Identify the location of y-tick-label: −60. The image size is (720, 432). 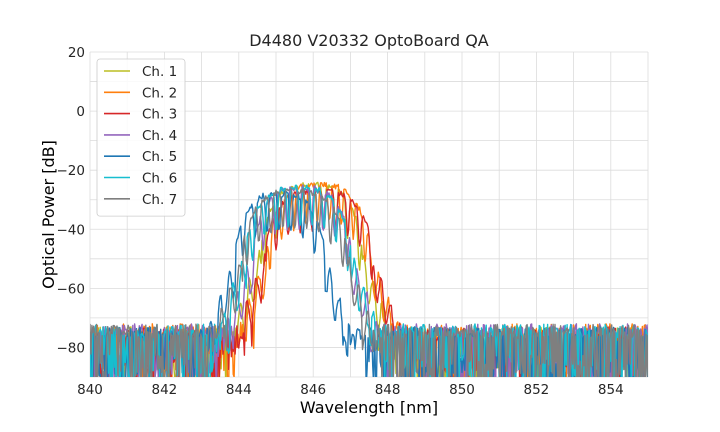
(71, 289).